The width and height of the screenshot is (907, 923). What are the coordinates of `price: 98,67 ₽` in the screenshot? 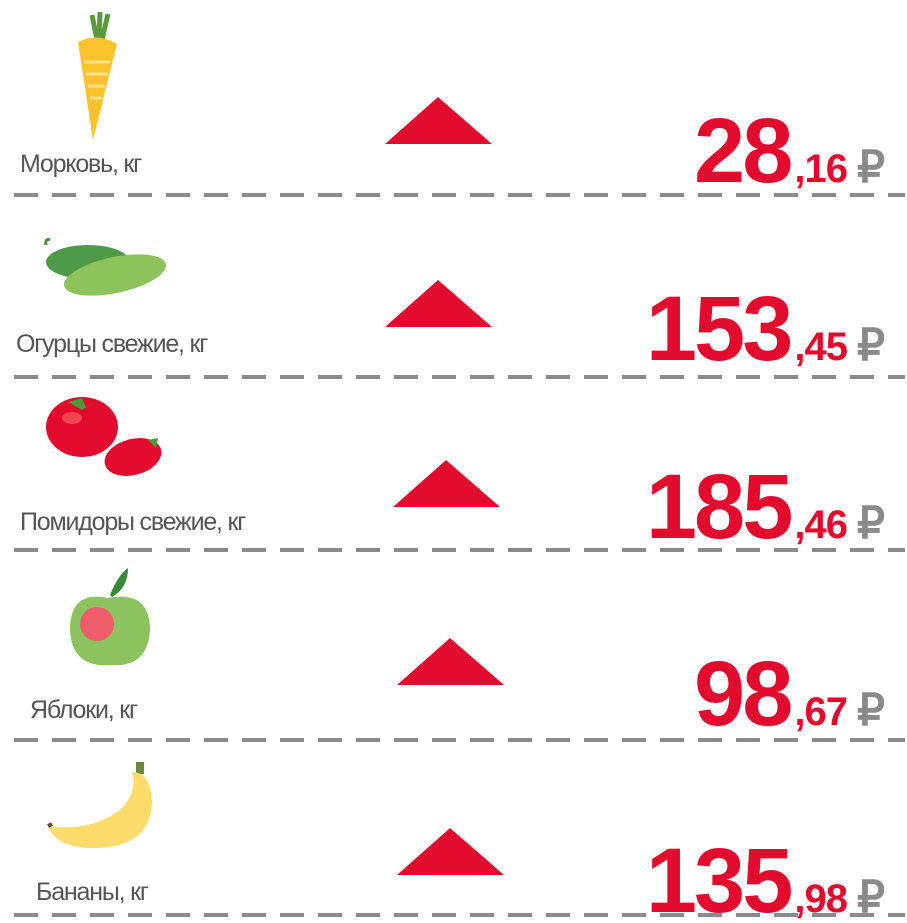 It's located at (789, 694).